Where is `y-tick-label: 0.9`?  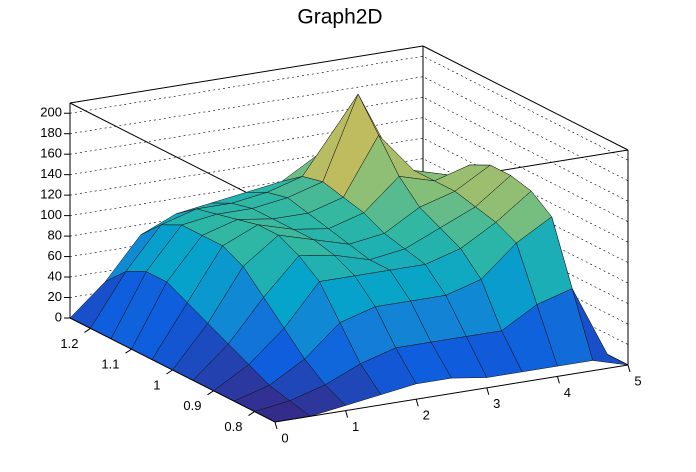
y-tick-label: 0.9 is located at coordinates (192, 405).